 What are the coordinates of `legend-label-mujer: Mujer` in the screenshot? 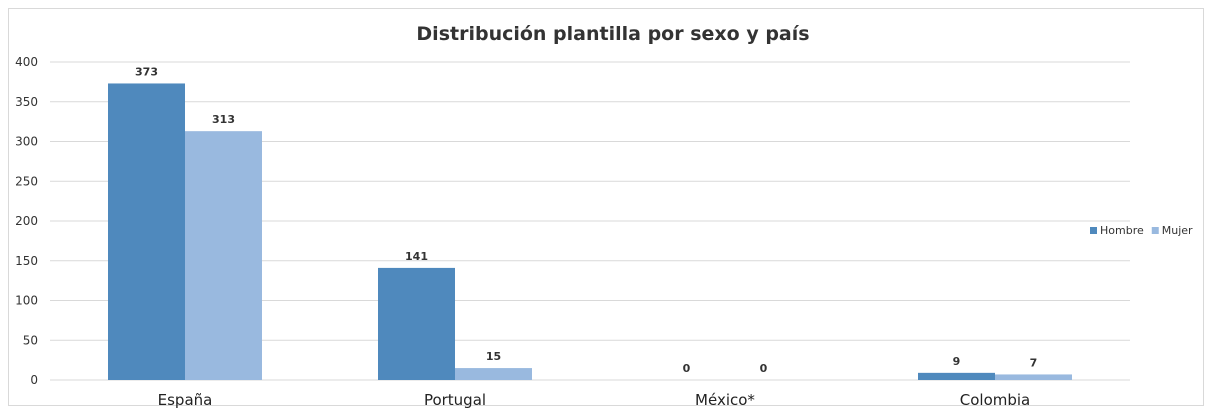 It's located at (1177, 230).